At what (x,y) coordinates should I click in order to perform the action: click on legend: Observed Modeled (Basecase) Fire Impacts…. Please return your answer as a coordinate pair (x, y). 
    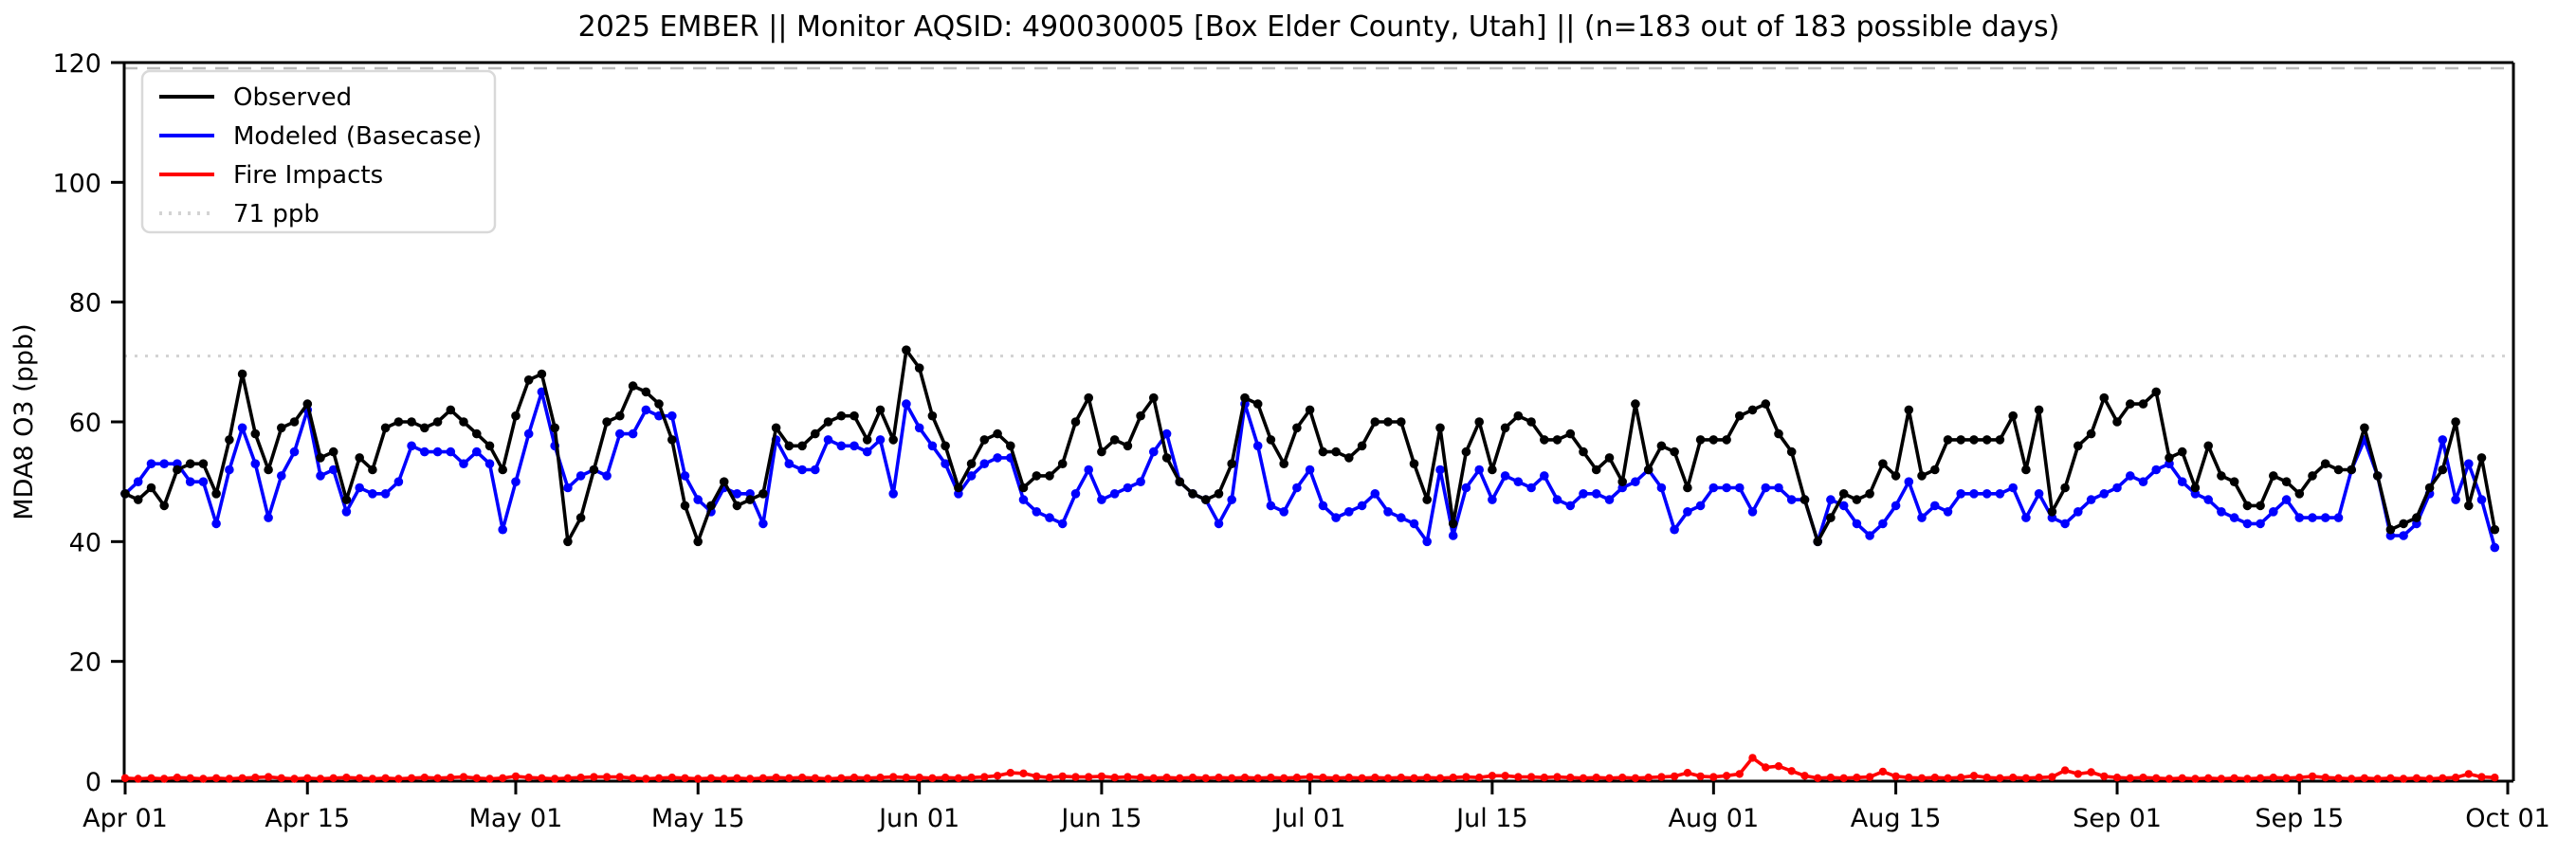
    Looking at the image, I should click on (318, 151).